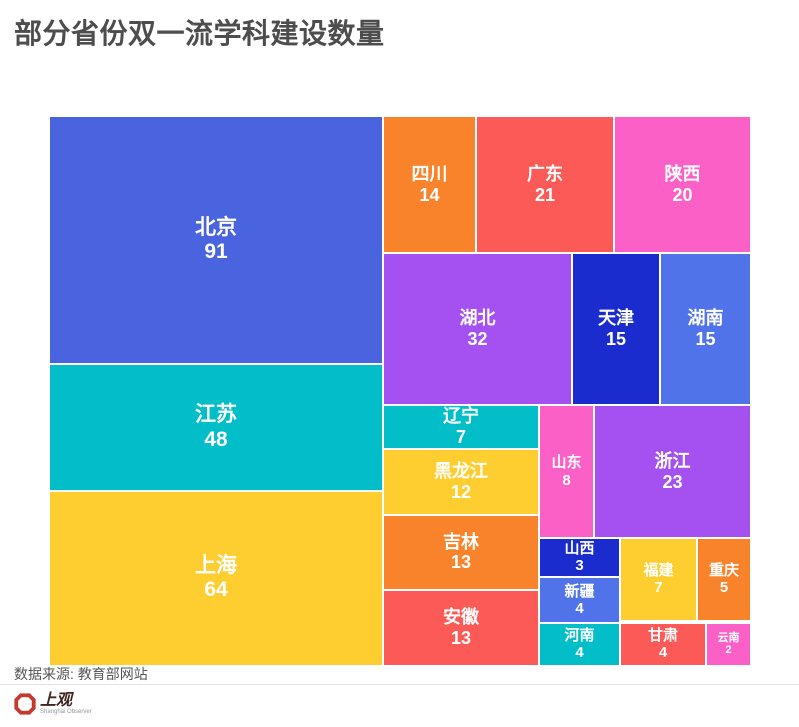  I want to click on shanghai-observer-logo: 上观 Shanghai Observer, so click(53, 703).